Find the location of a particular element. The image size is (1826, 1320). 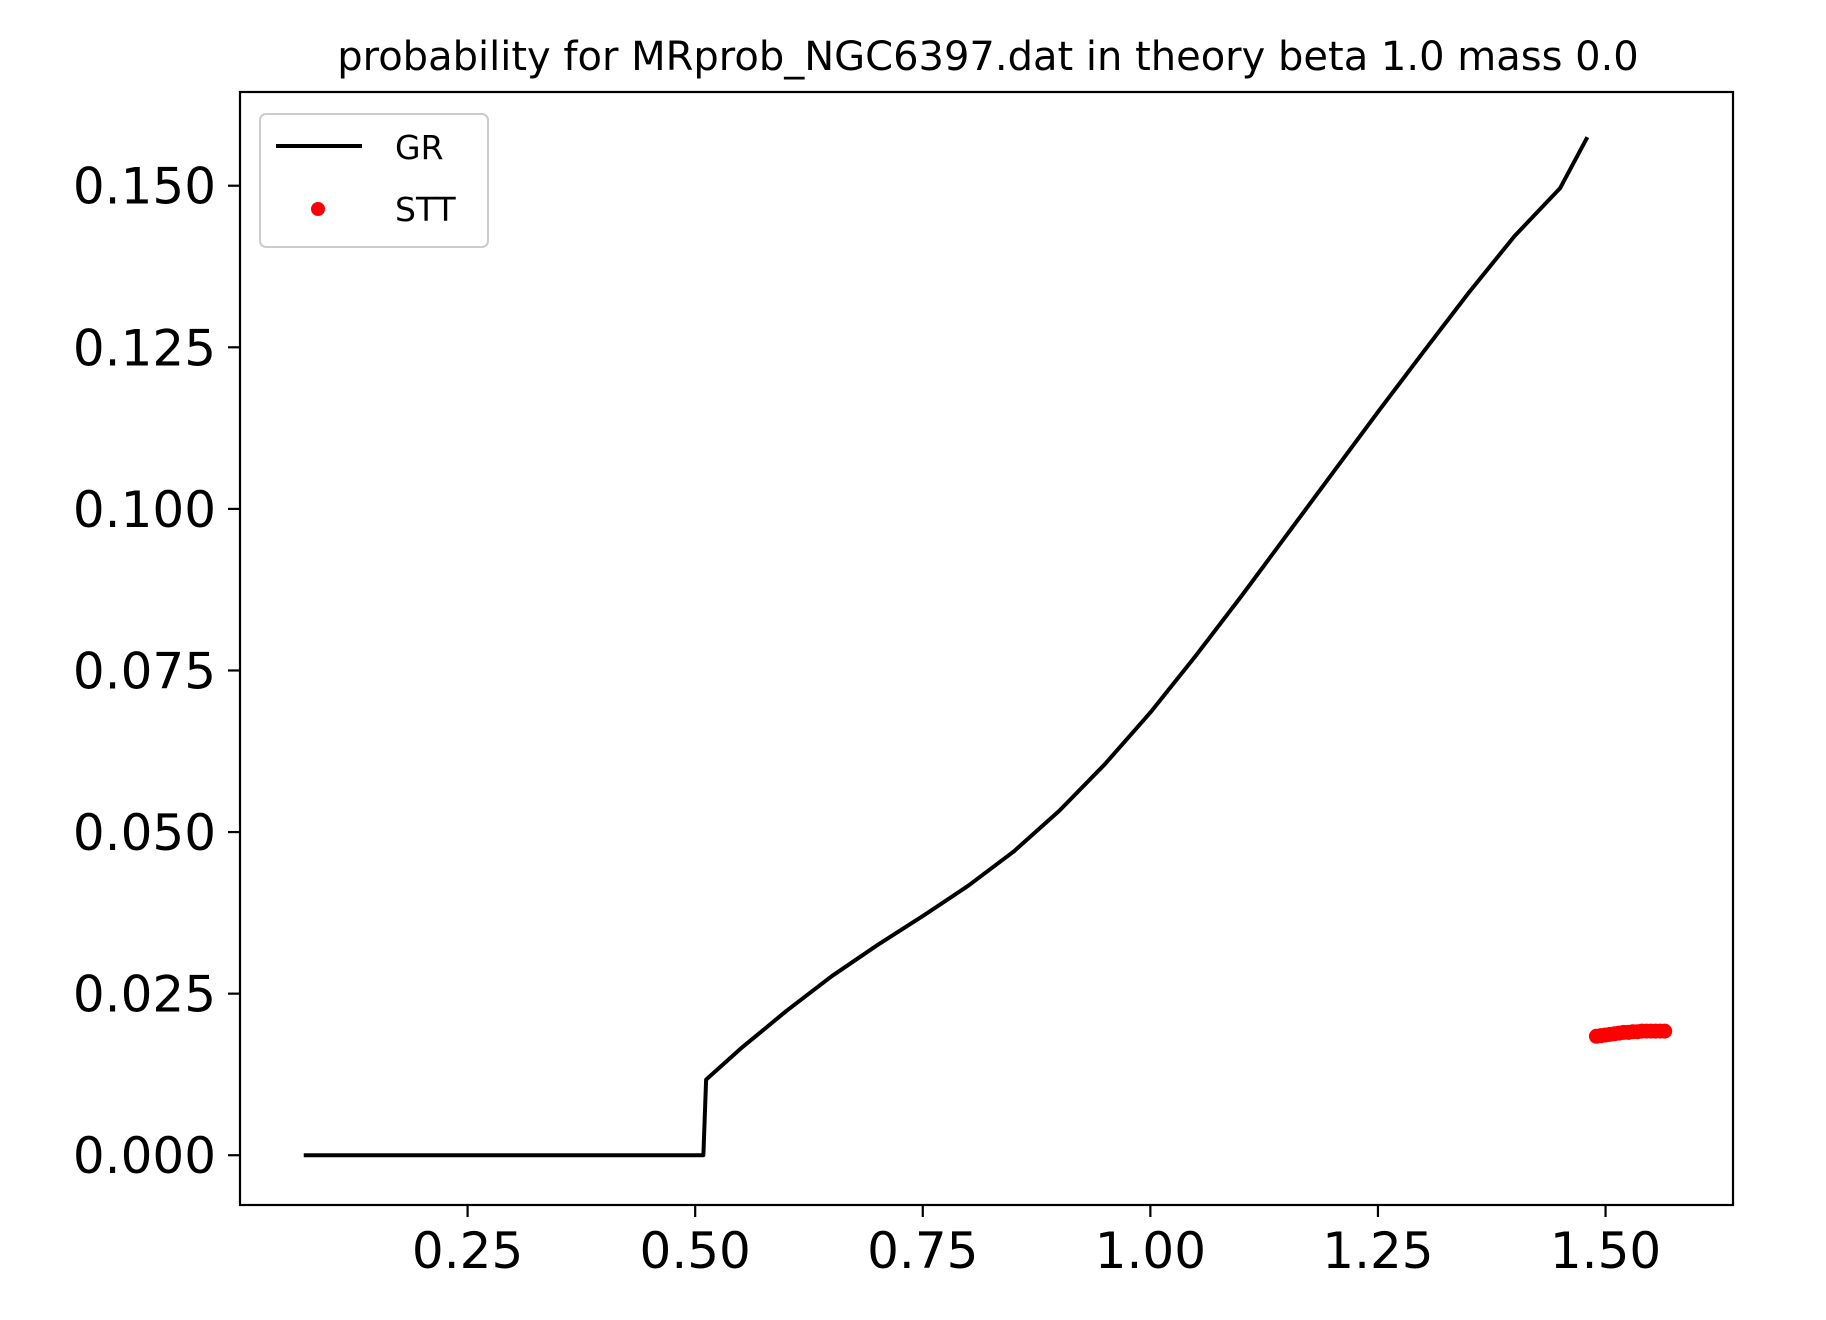

legend: GR STT is located at coordinates (374, 180).